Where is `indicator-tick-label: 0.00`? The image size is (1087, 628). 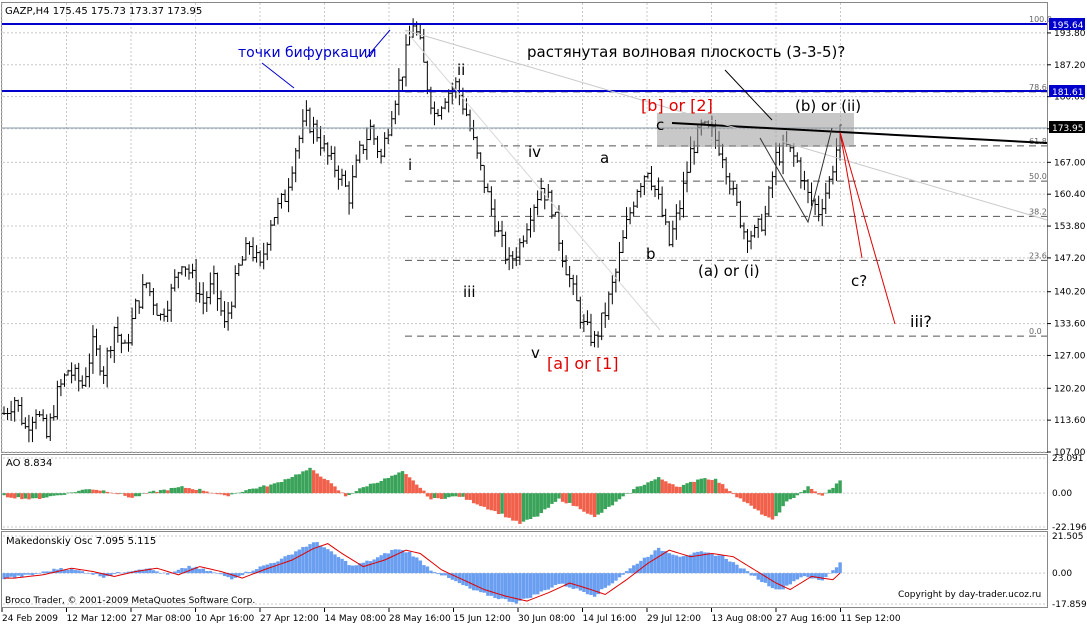 indicator-tick-label: 0.00 is located at coordinates (1062, 574).